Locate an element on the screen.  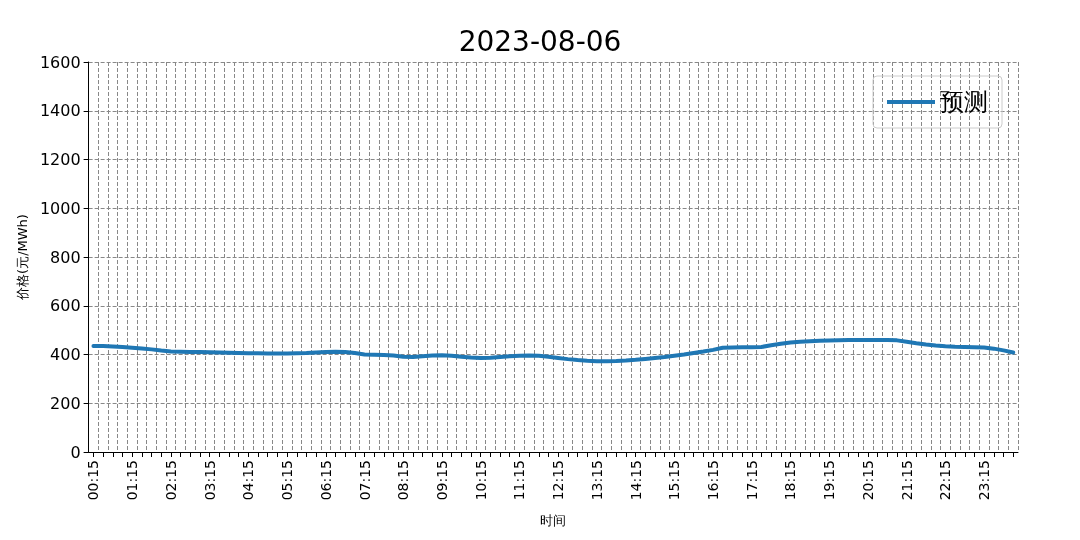
x-tick-label: 20:15 is located at coordinates (867, 480).